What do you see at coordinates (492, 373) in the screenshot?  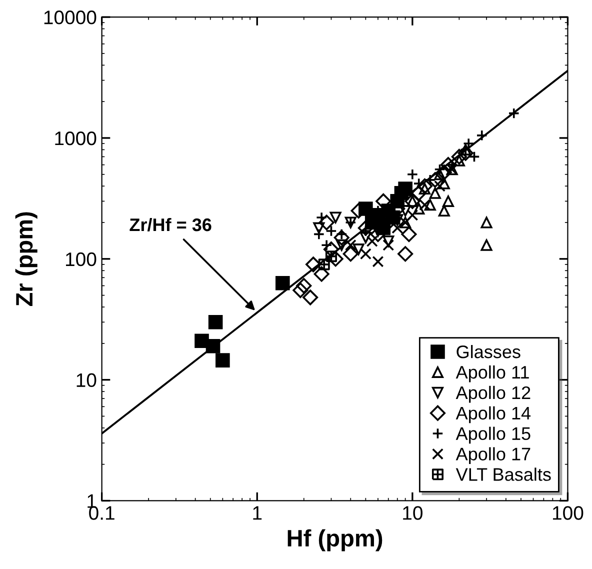 I see `legend-label: Apollo 11` at bounding box center [492, 373].